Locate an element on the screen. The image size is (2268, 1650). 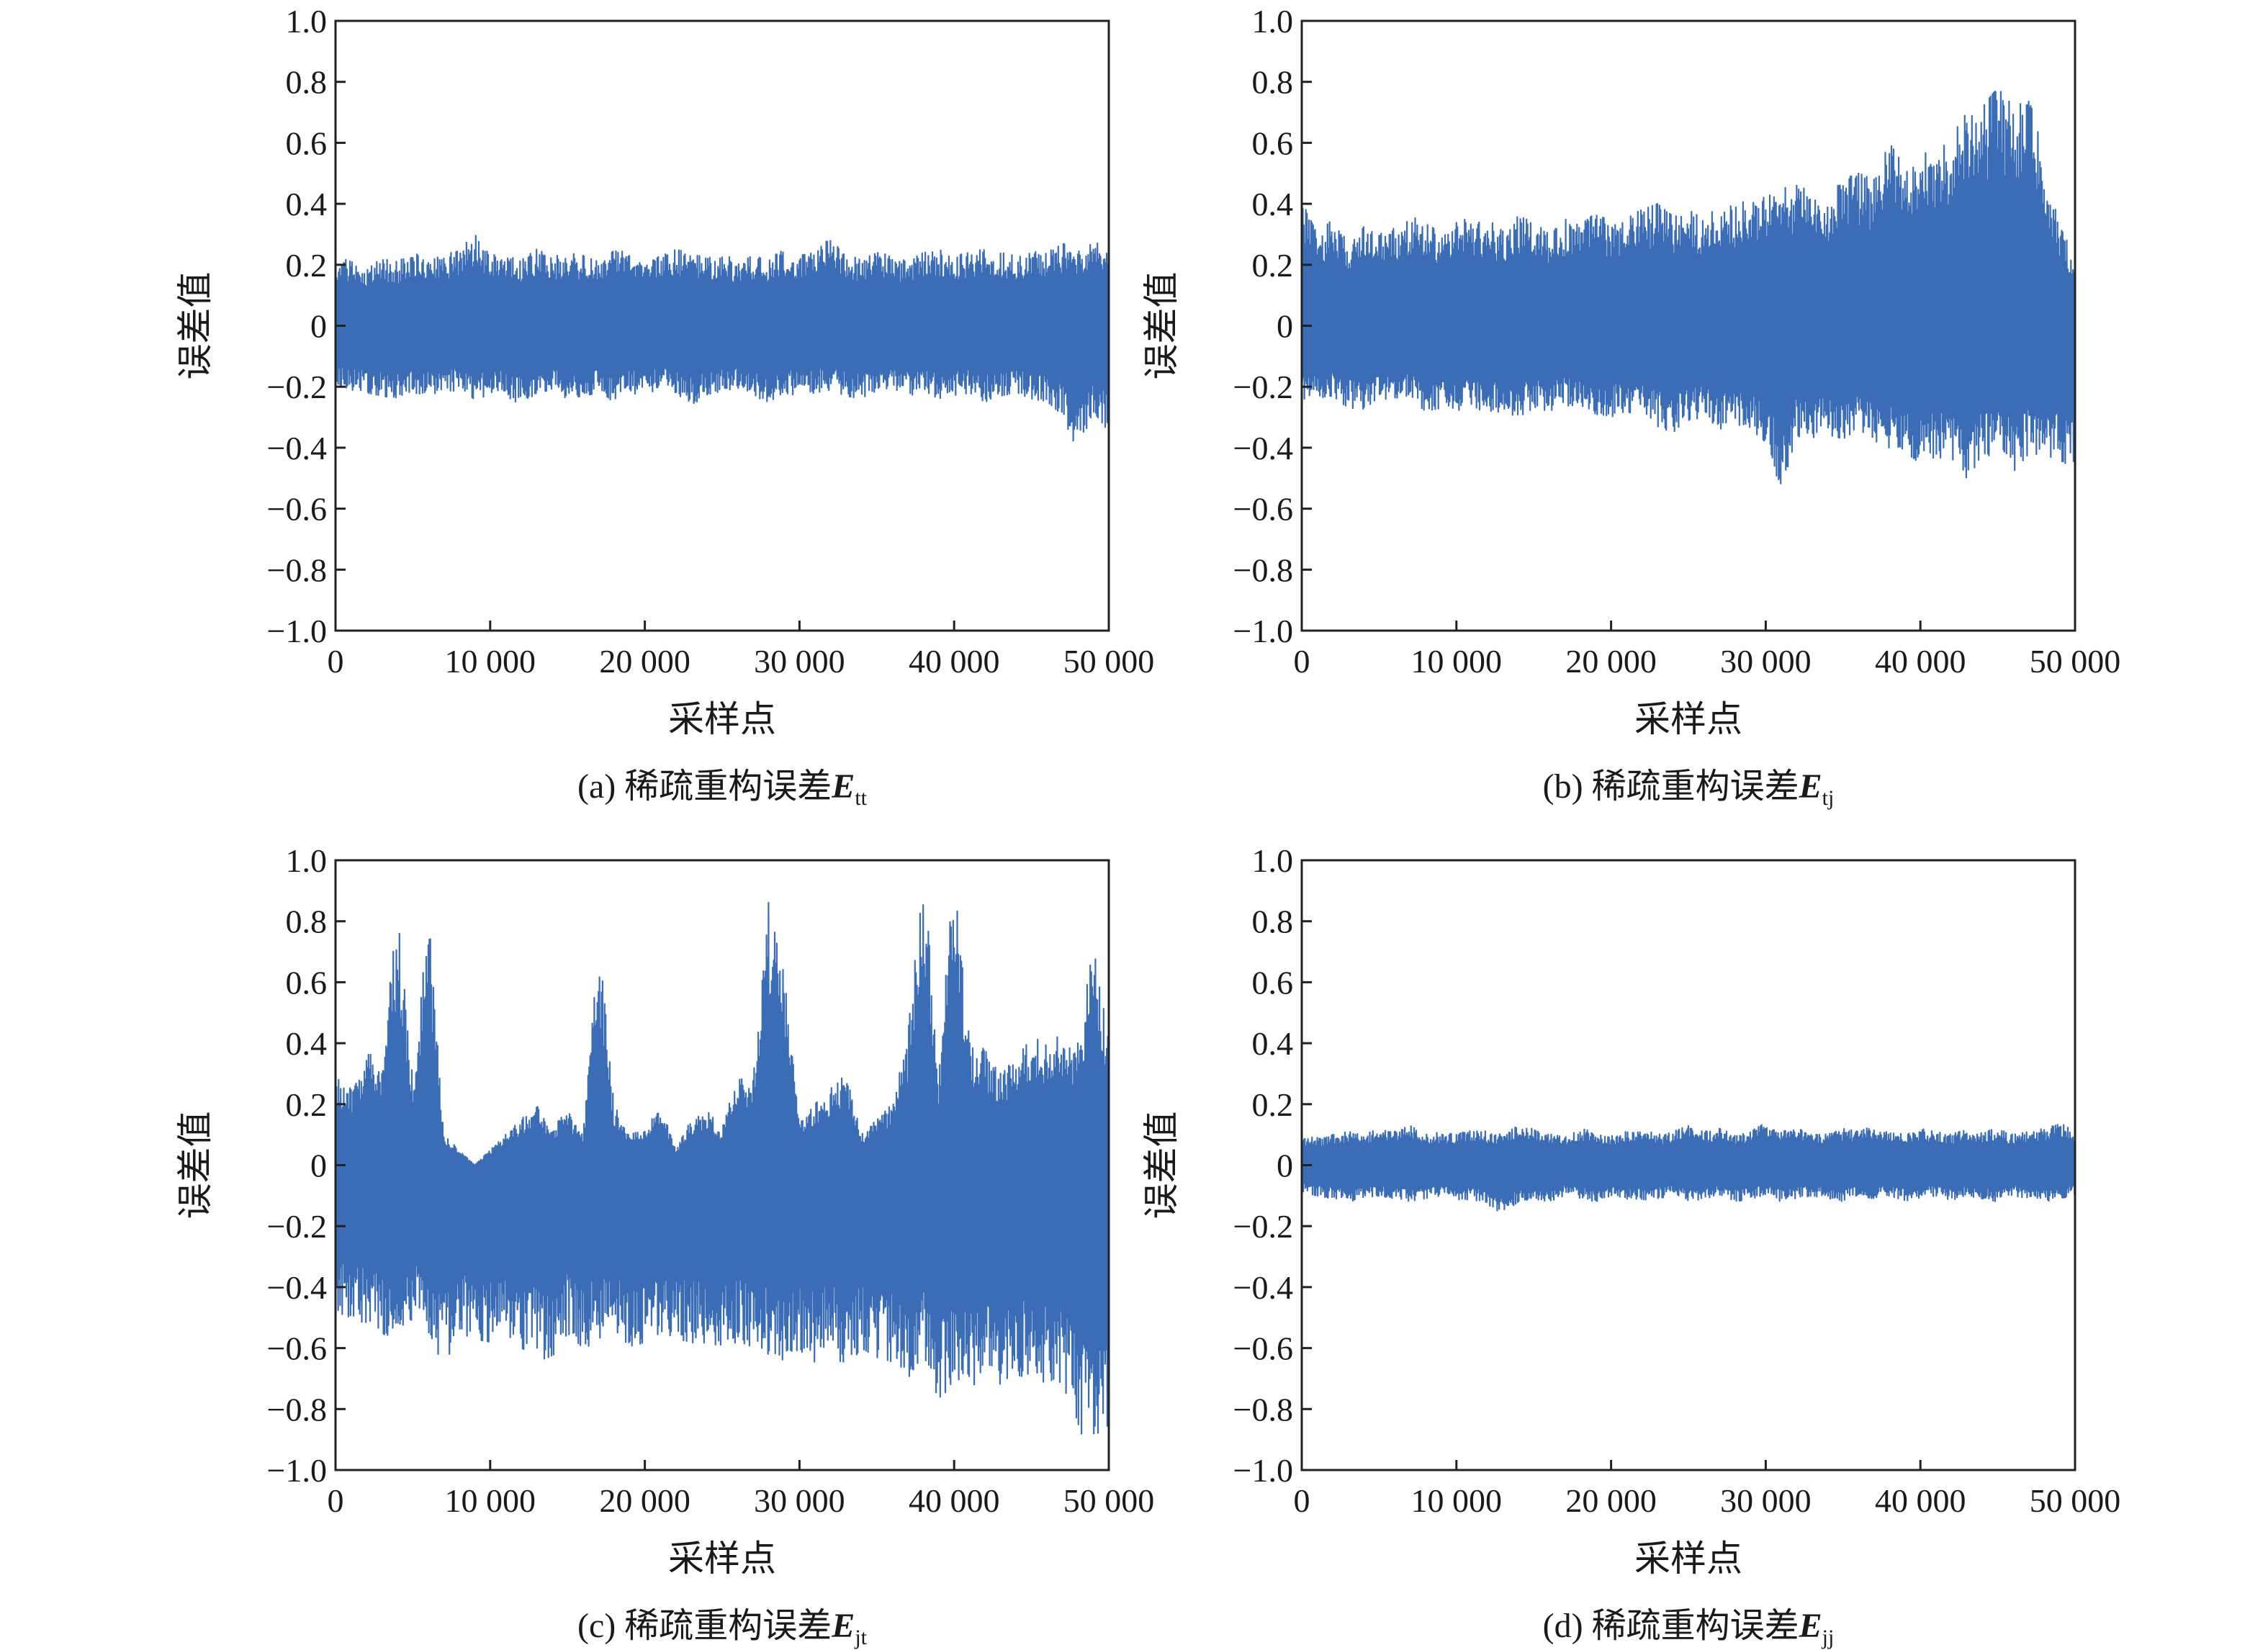
y-tick-label-d-10: −1.0 is located at coordinates (1263, 1470).